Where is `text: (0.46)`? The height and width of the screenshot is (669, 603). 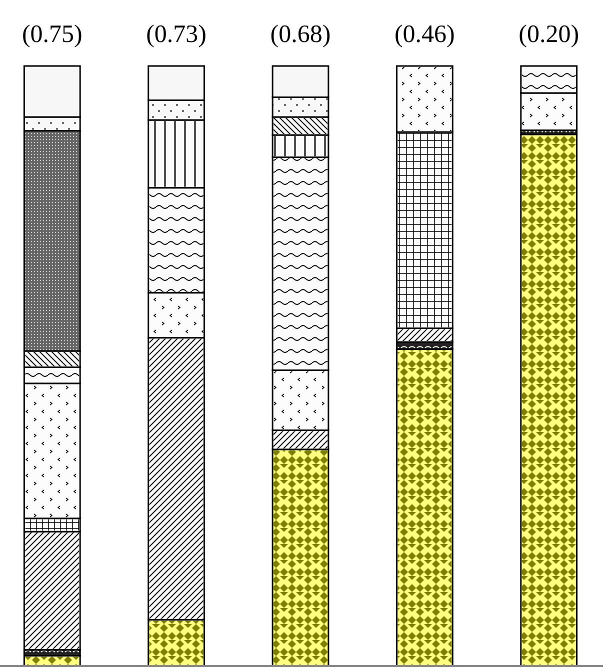 text: (0.46) is located at coordinates (424, 34).